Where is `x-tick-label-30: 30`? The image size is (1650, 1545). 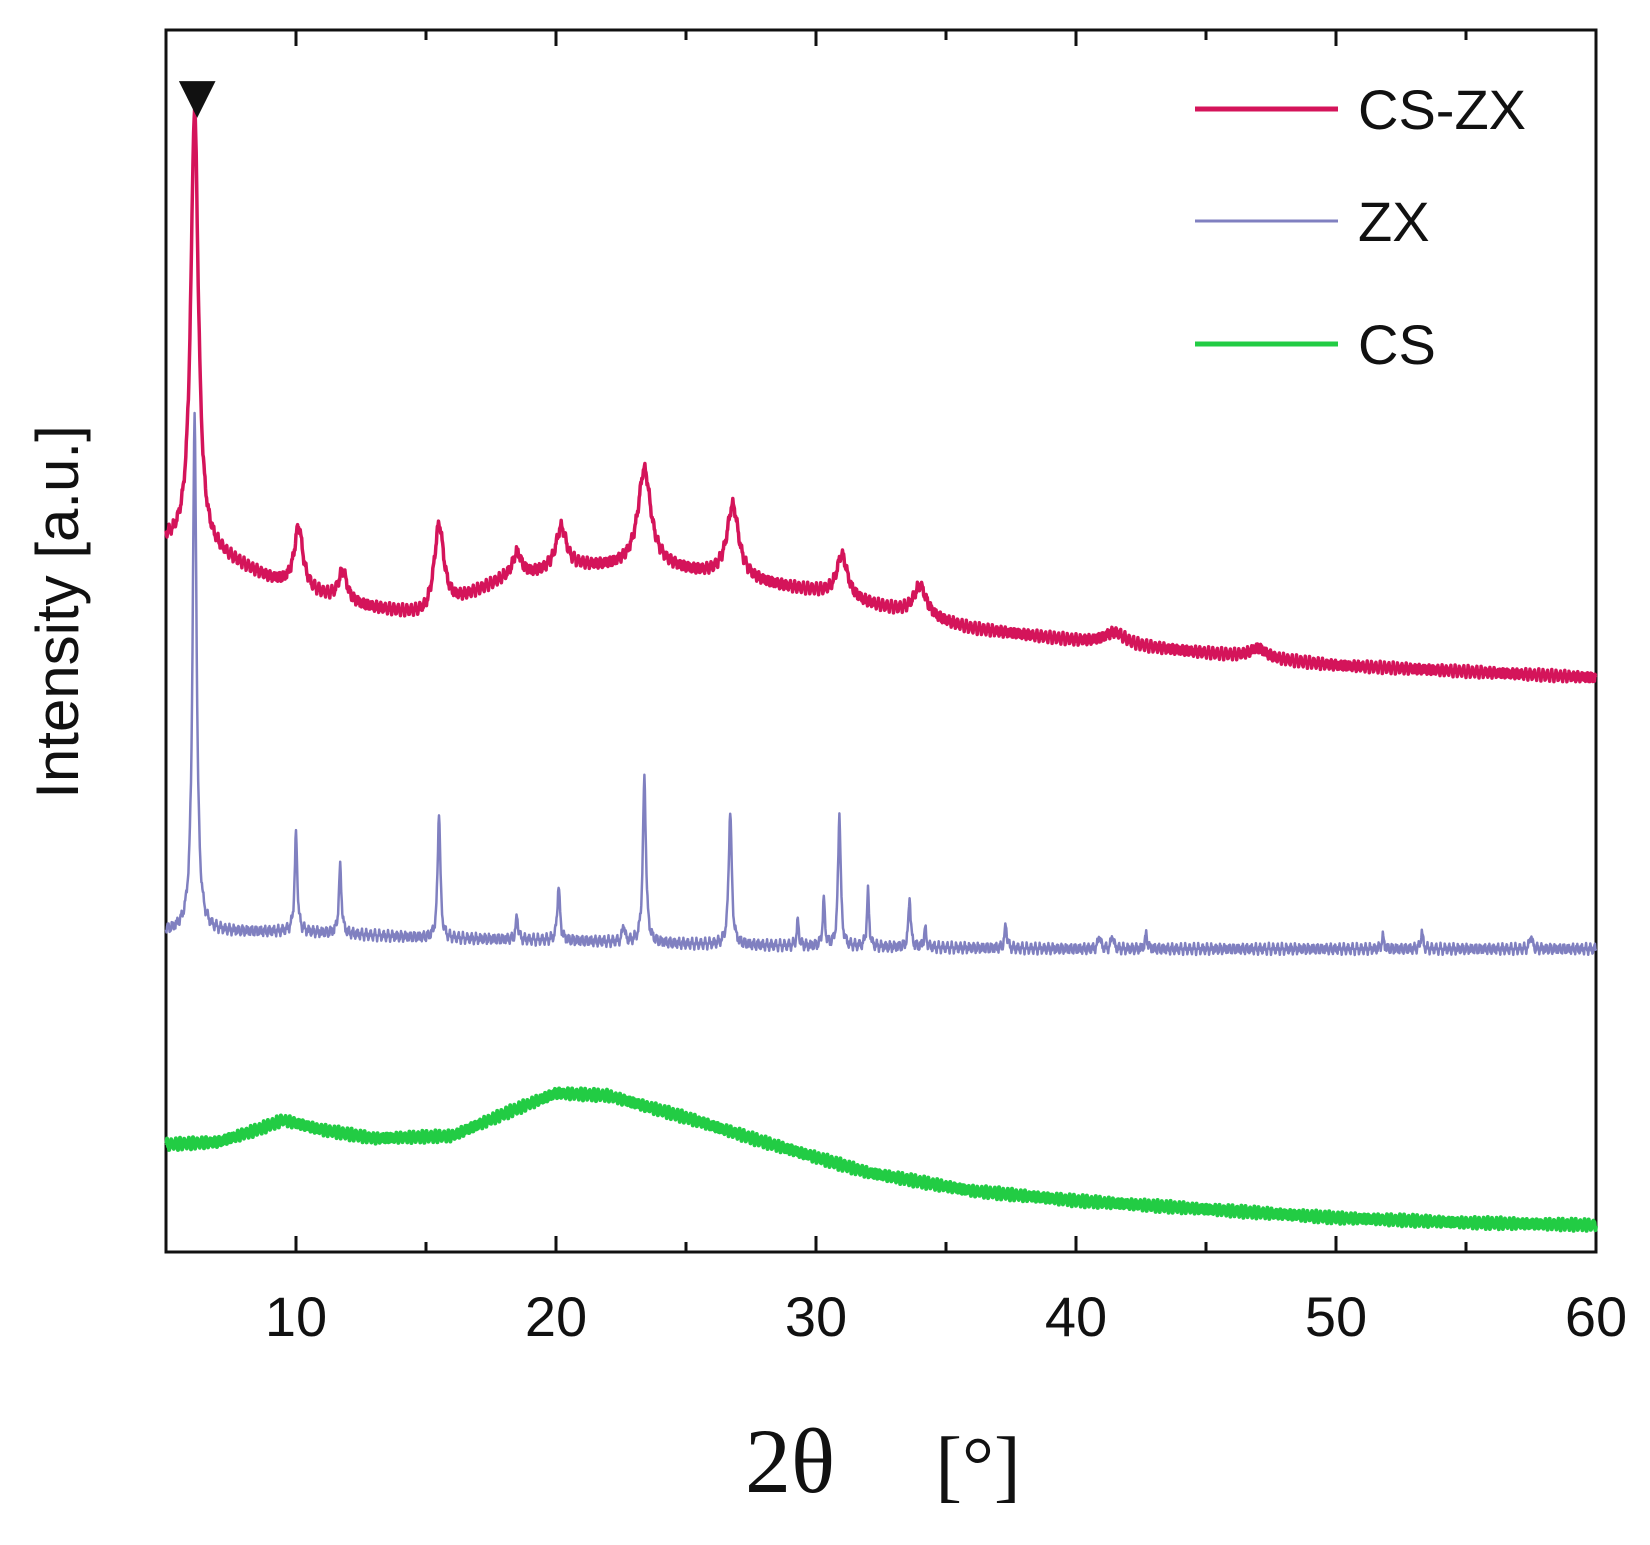
x-tick-label-30: 30 is located at coordinates (816, 1316).